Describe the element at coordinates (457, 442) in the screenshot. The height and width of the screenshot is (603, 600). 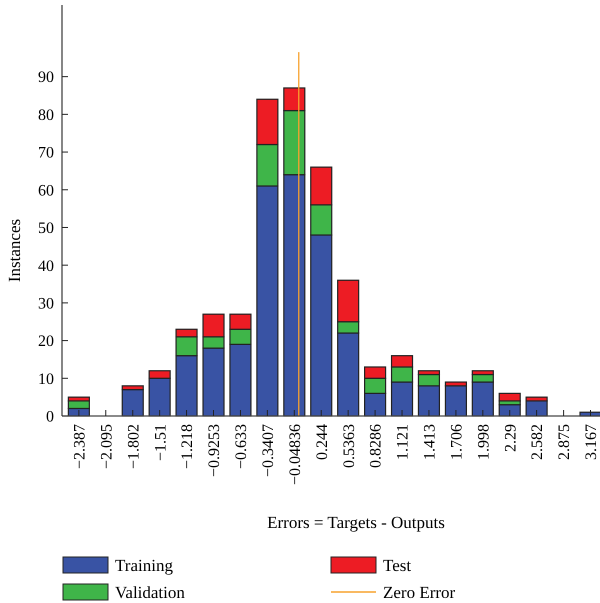
I see `x-tick-label: 1.706` at that location.